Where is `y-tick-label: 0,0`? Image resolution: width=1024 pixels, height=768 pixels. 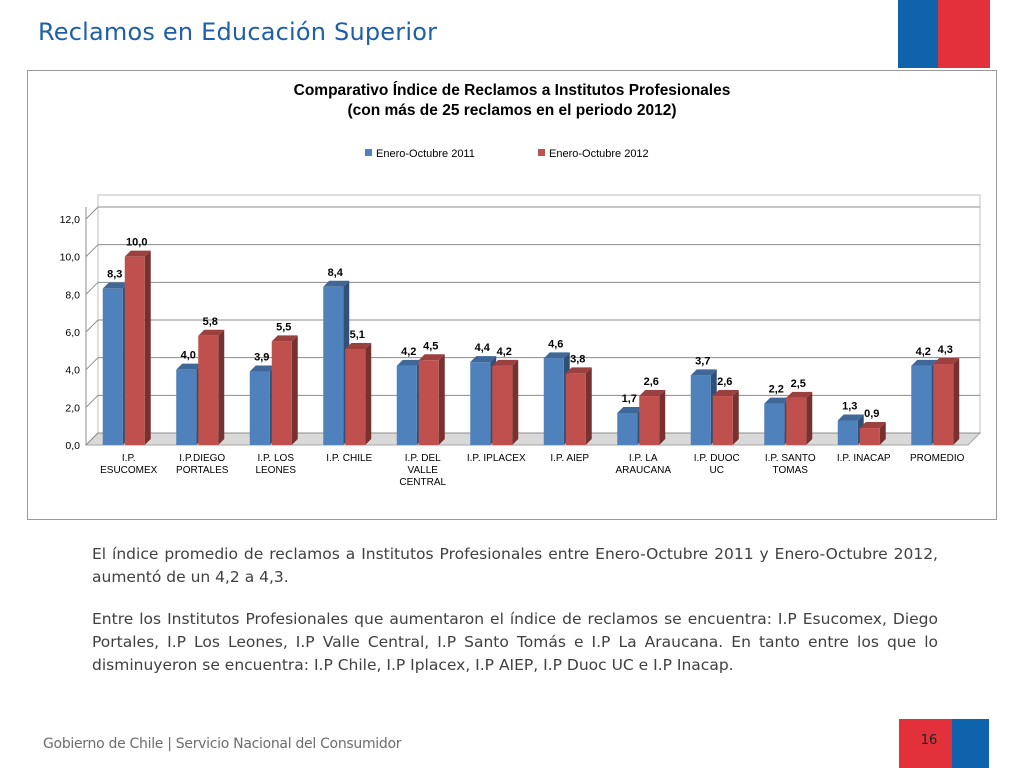 y-tick-label: 0,0 is located at coordinates (72, 446).